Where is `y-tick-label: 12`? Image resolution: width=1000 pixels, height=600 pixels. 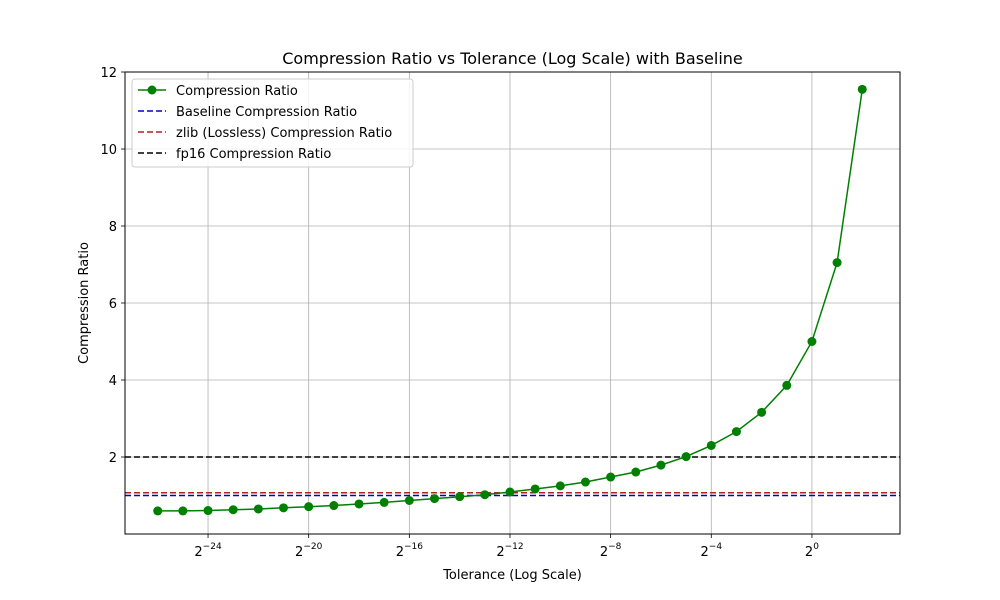 y-tick-label: 12 is located at coordinates (108, 73).